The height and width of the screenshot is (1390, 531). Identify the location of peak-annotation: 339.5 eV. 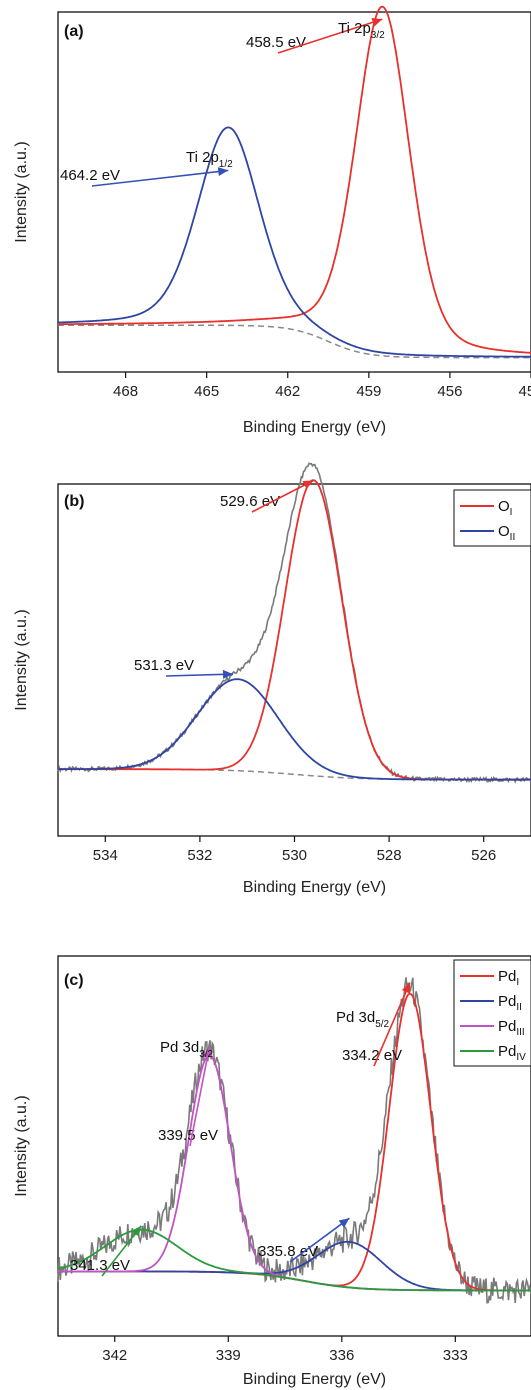
(188, 1135).